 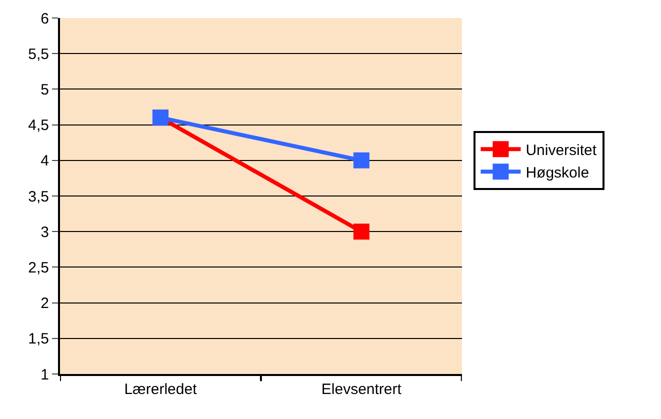 What do you see at coordinates (44, 19) in the screenshot?
I see `y-tick-label: 6` at bounding box center [44, 19].